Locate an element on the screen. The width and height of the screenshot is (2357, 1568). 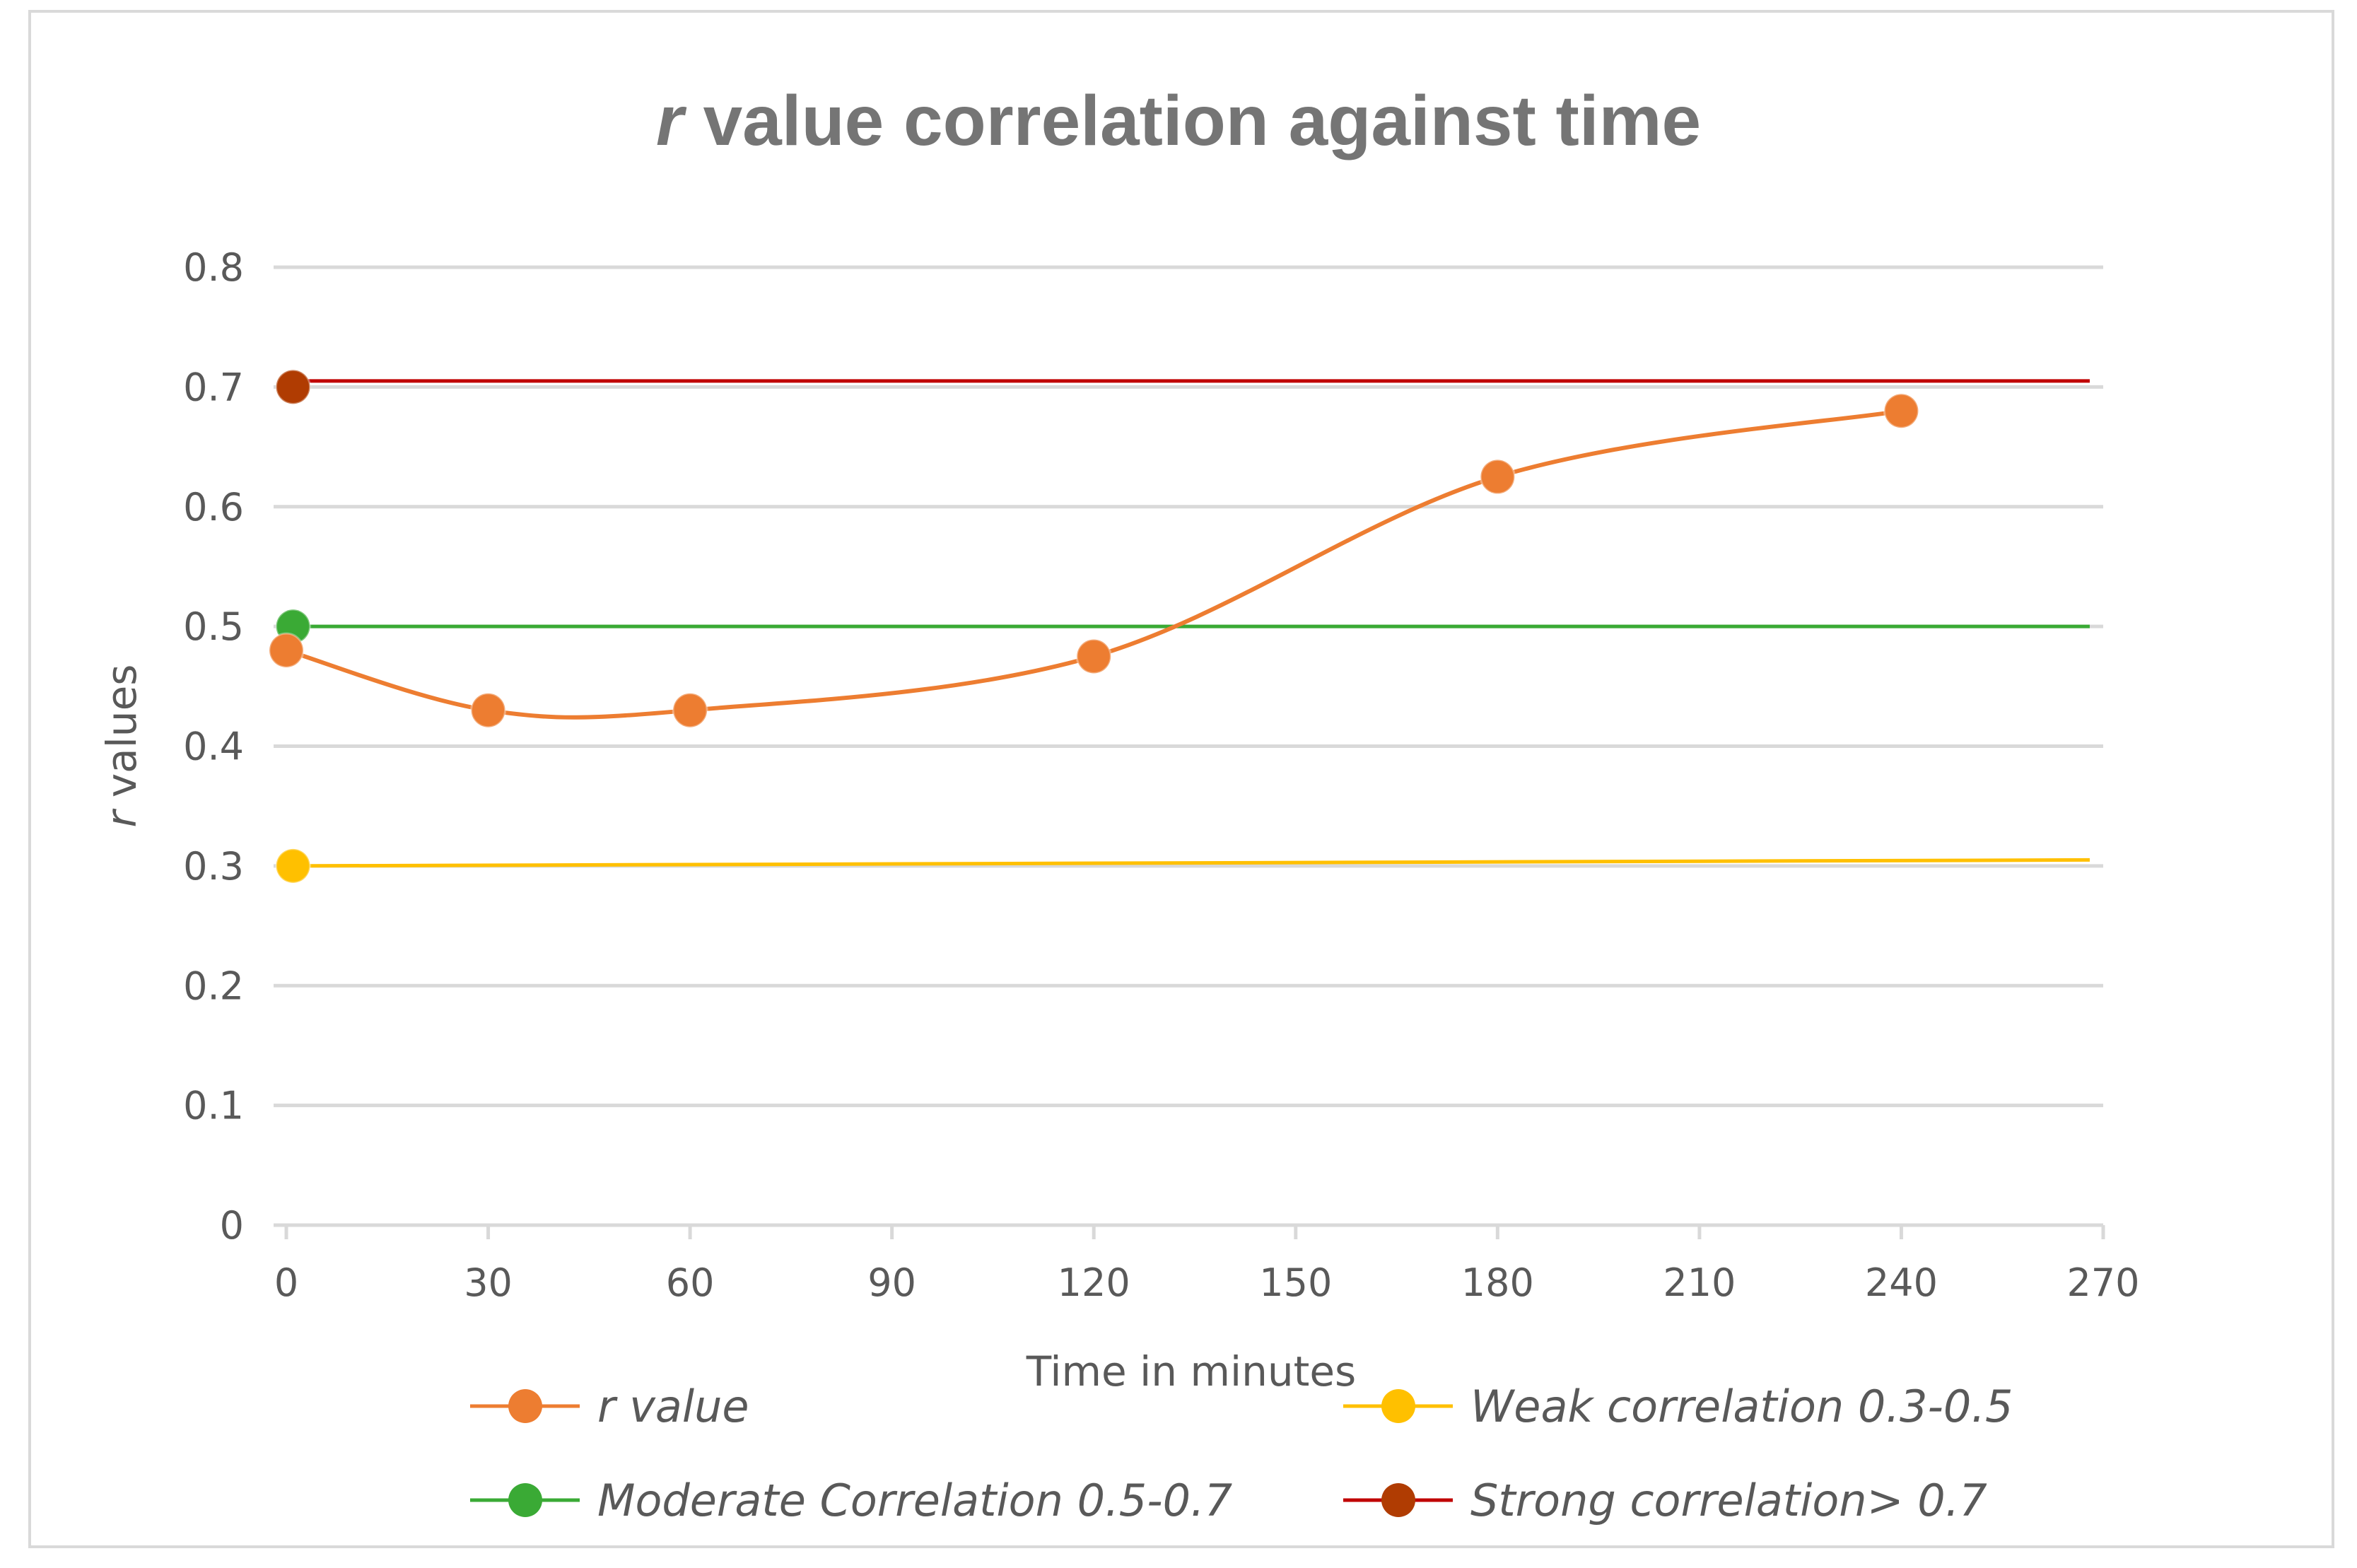
y-tick-label: 0.1 is located at coordinates (213, 1106).